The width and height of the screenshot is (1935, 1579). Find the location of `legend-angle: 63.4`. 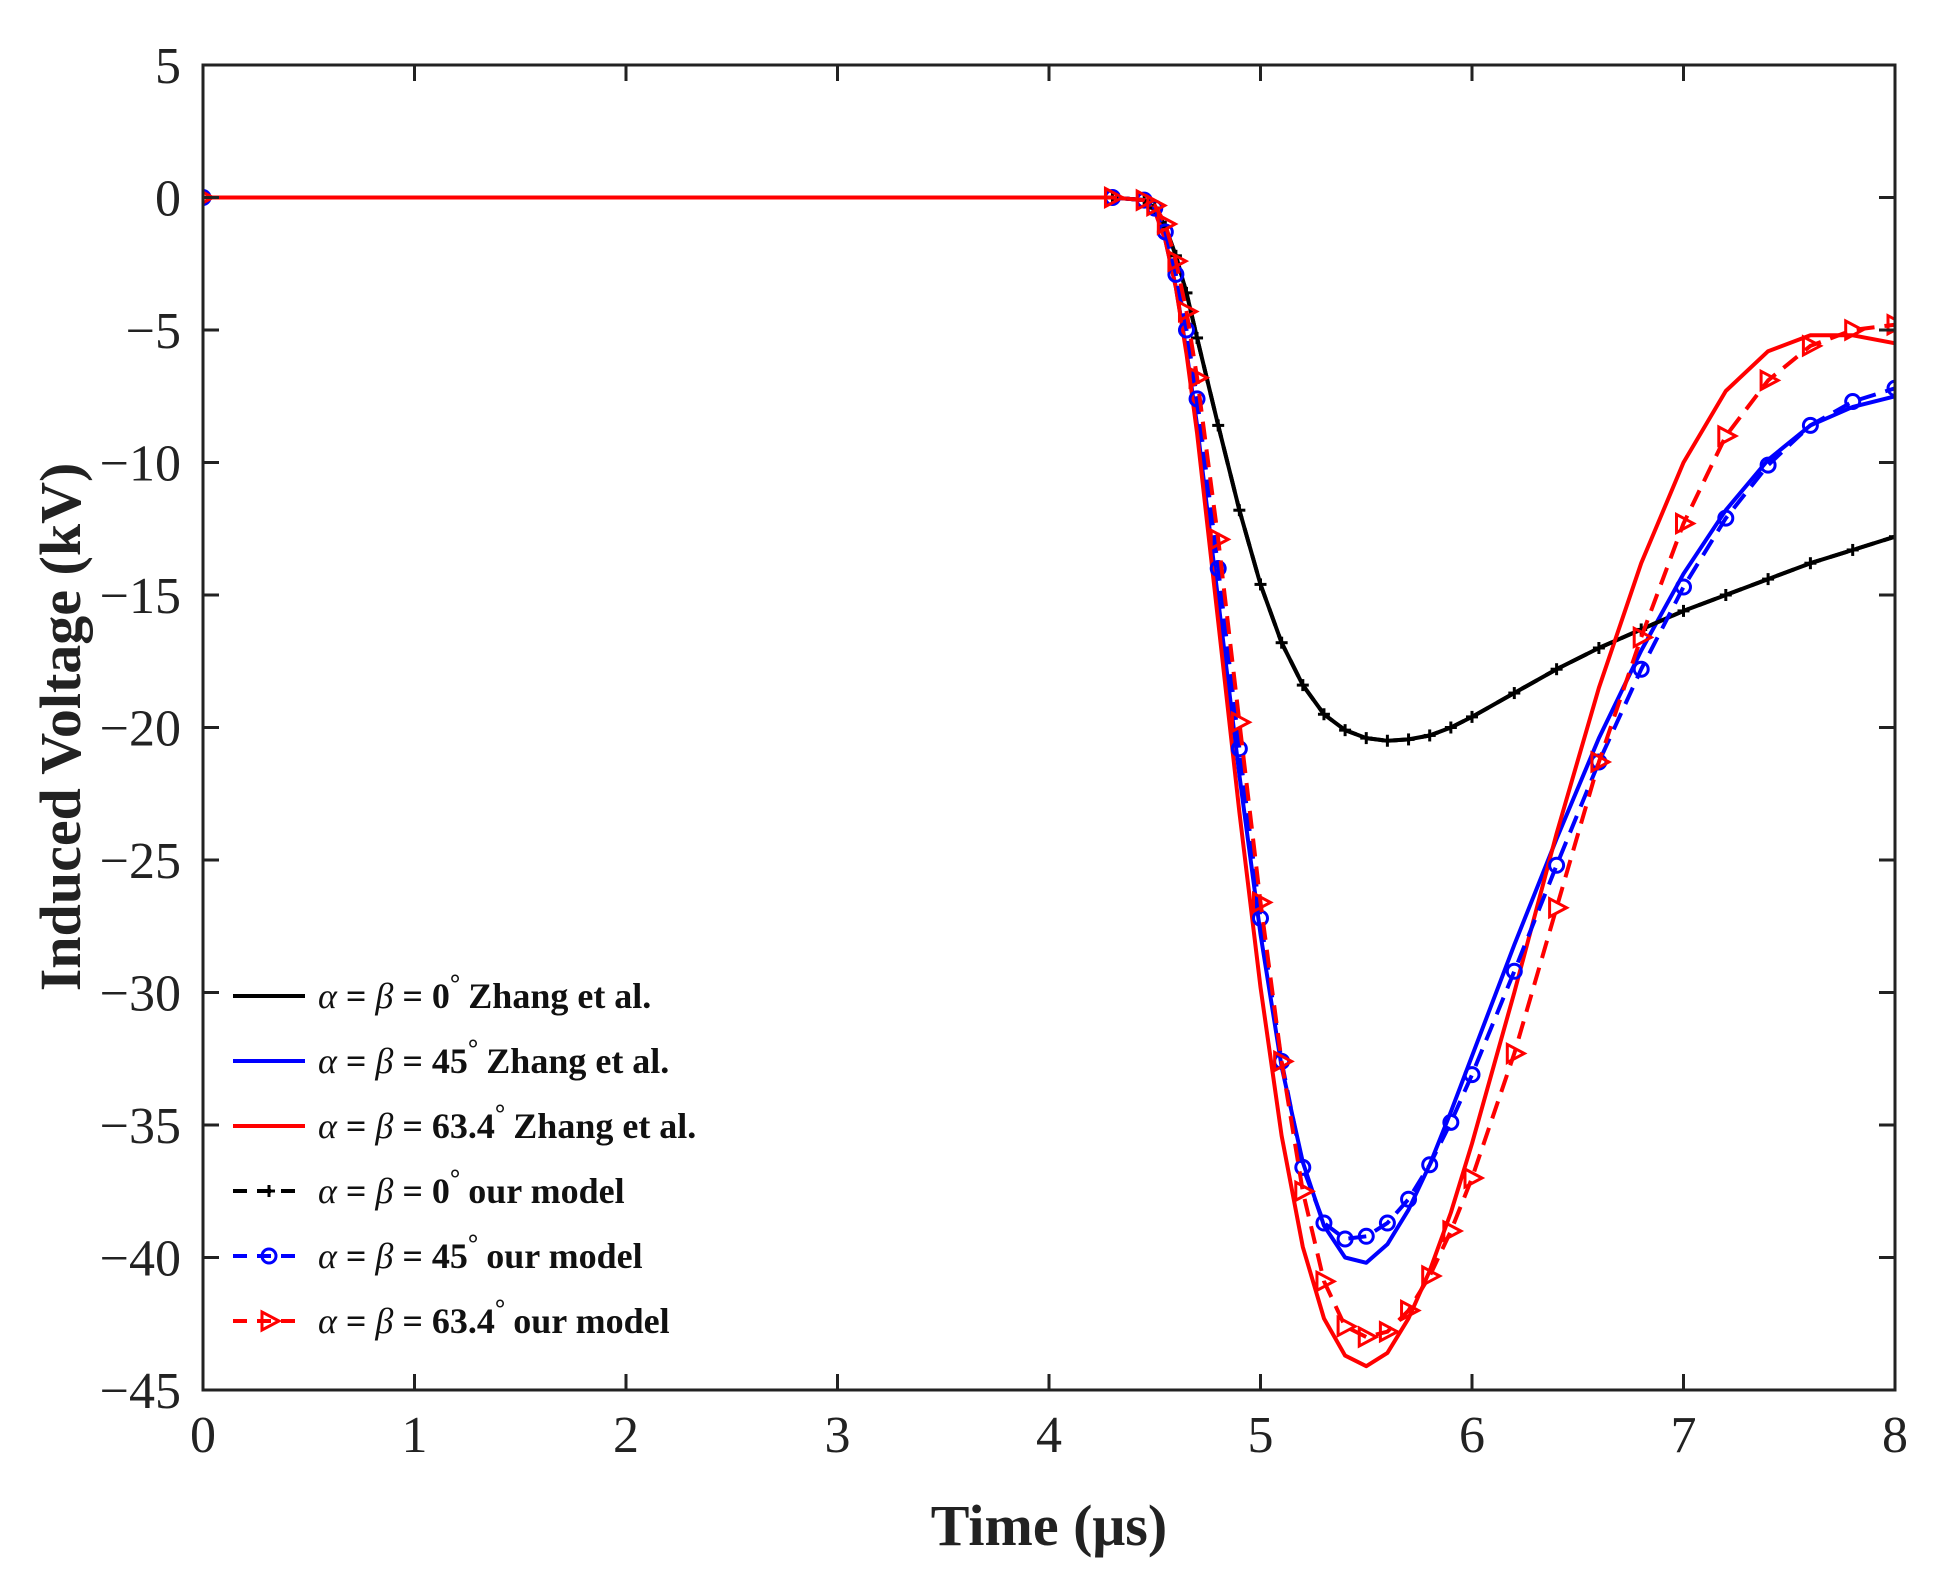

legend-angle: 63.4 is located at coordinates (463, 1321).